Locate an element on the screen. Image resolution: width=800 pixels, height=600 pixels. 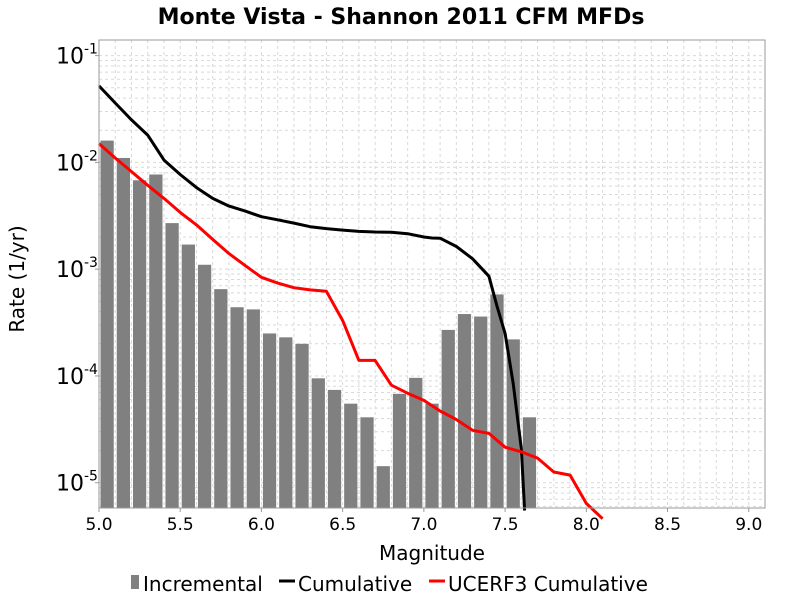
legend-cumulative: Cumulative is located at coordinates (345, 584).